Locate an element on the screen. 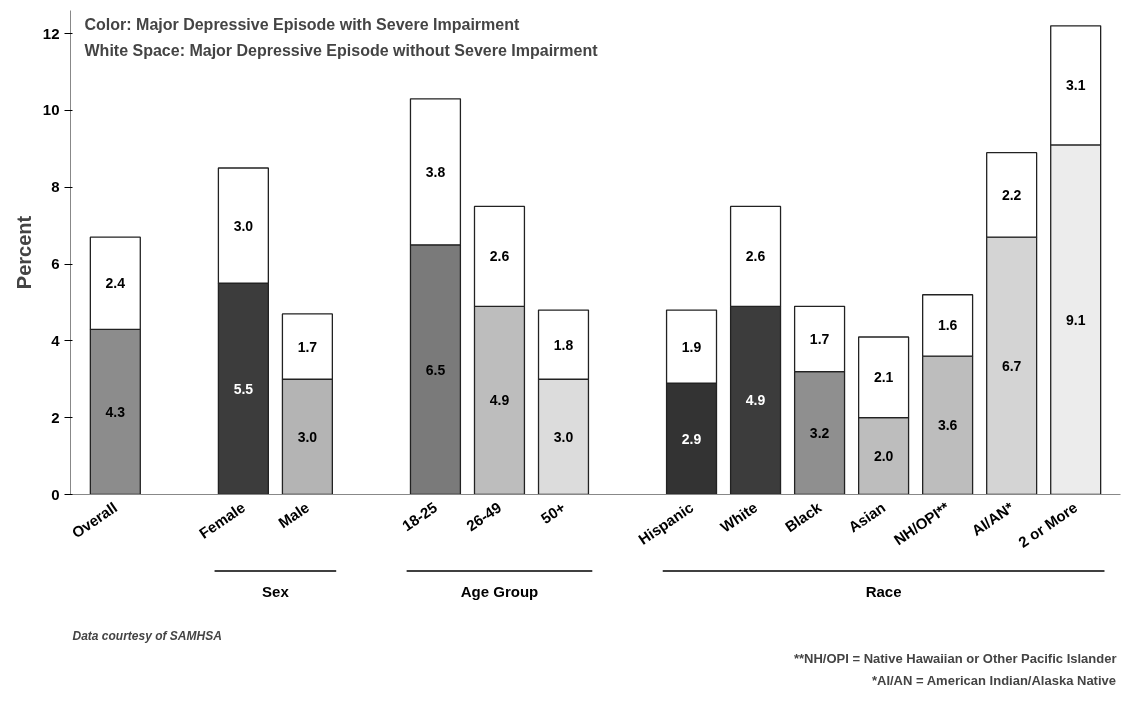 Image resolution: width=1138 pixels, height=723 pixels. data-label: 2.0 is located at coordinates (883, 456).